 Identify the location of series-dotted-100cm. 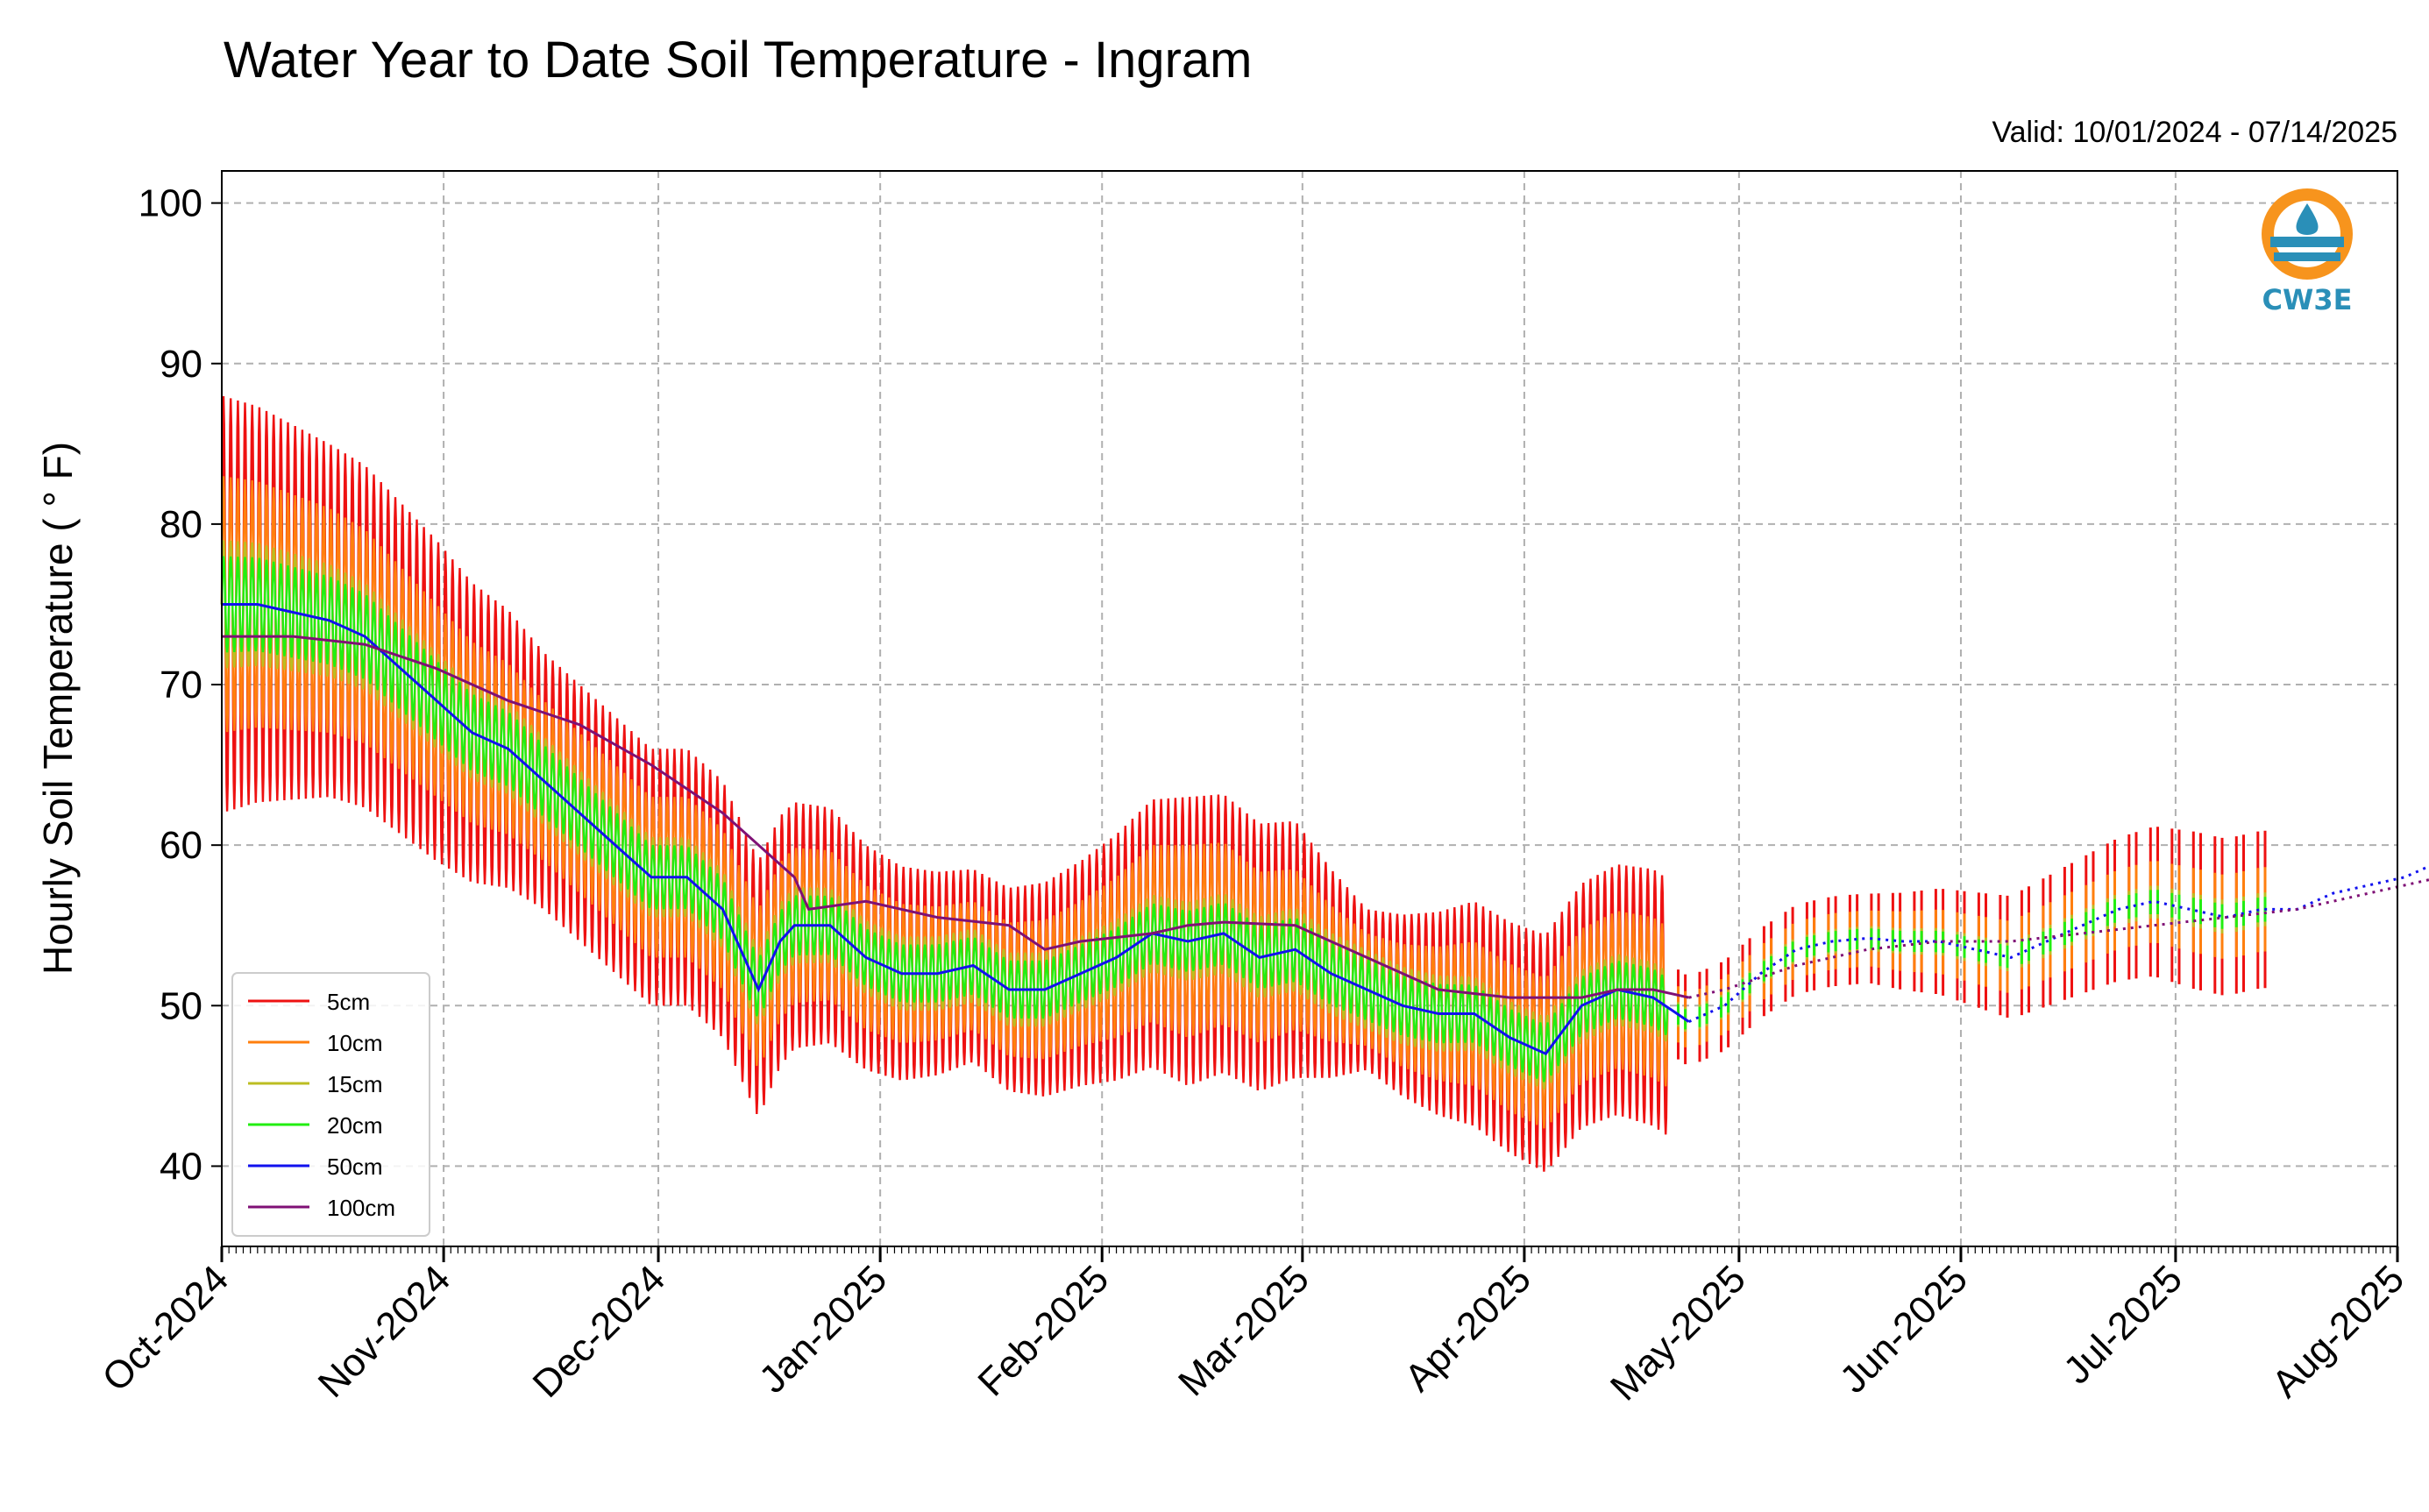
(2059, 938).